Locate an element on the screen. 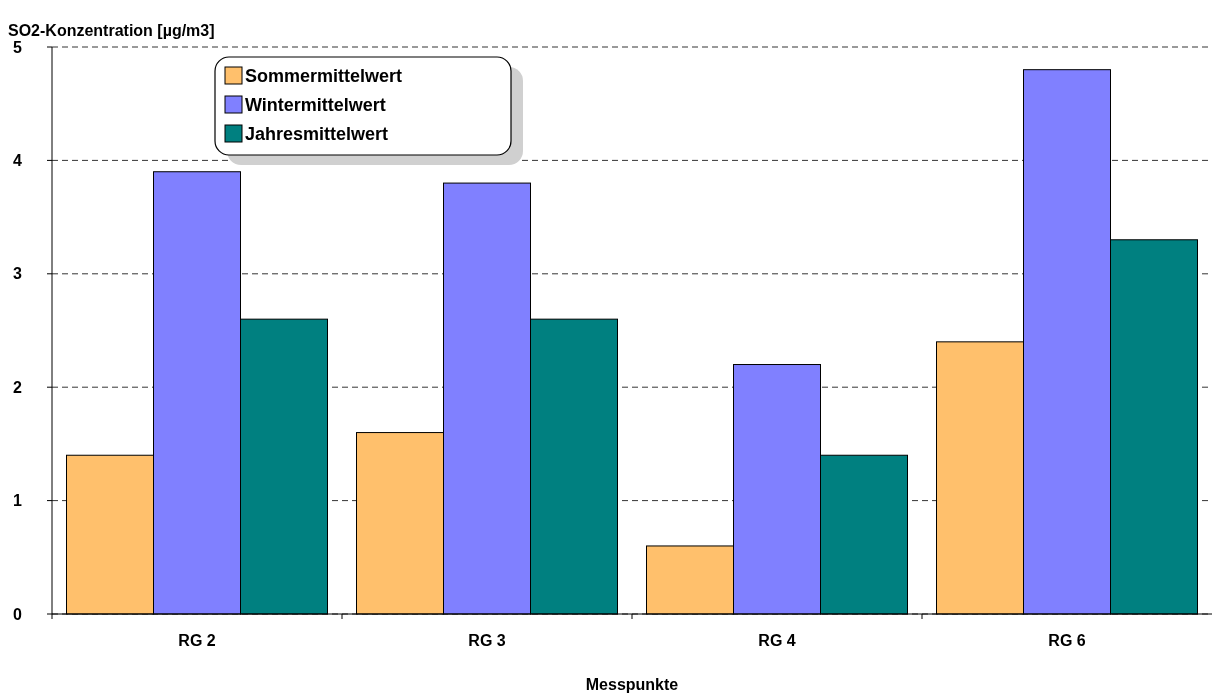  y-tick-label: 5 is located at coordinates (18, 47).